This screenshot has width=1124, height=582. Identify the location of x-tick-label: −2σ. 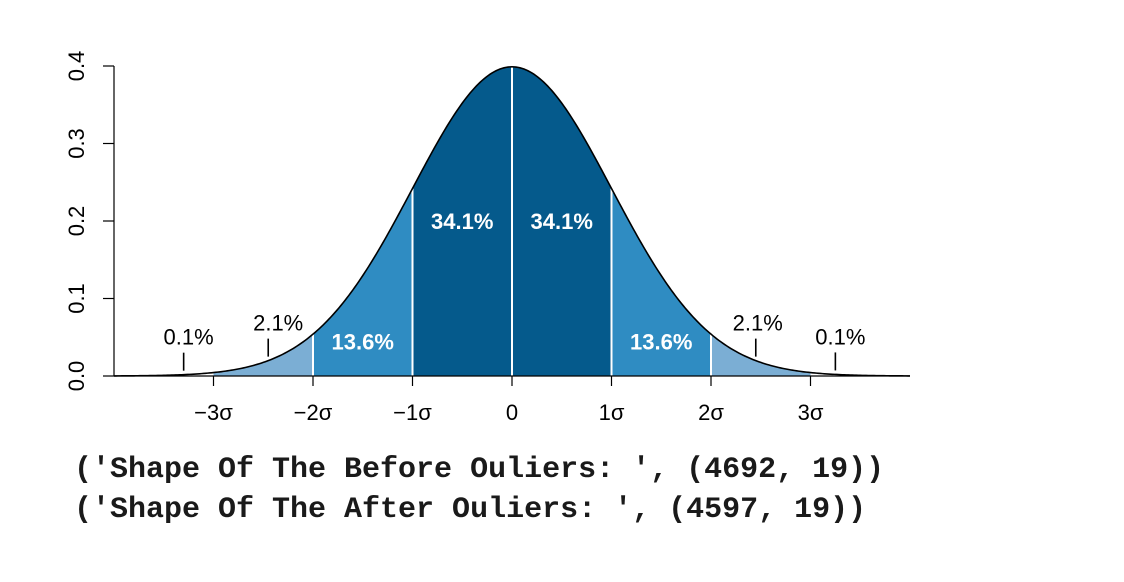
(313, 412).